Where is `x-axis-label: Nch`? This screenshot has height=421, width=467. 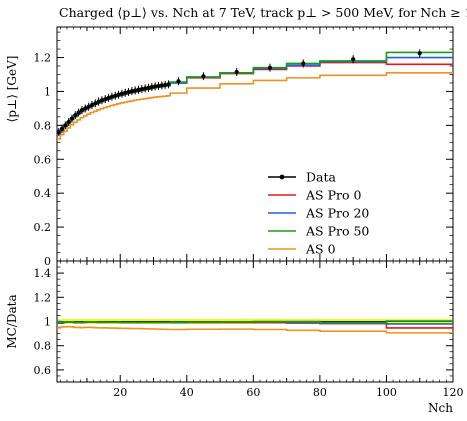 x-axis-label: Nch is located at coordinates (440, 408).